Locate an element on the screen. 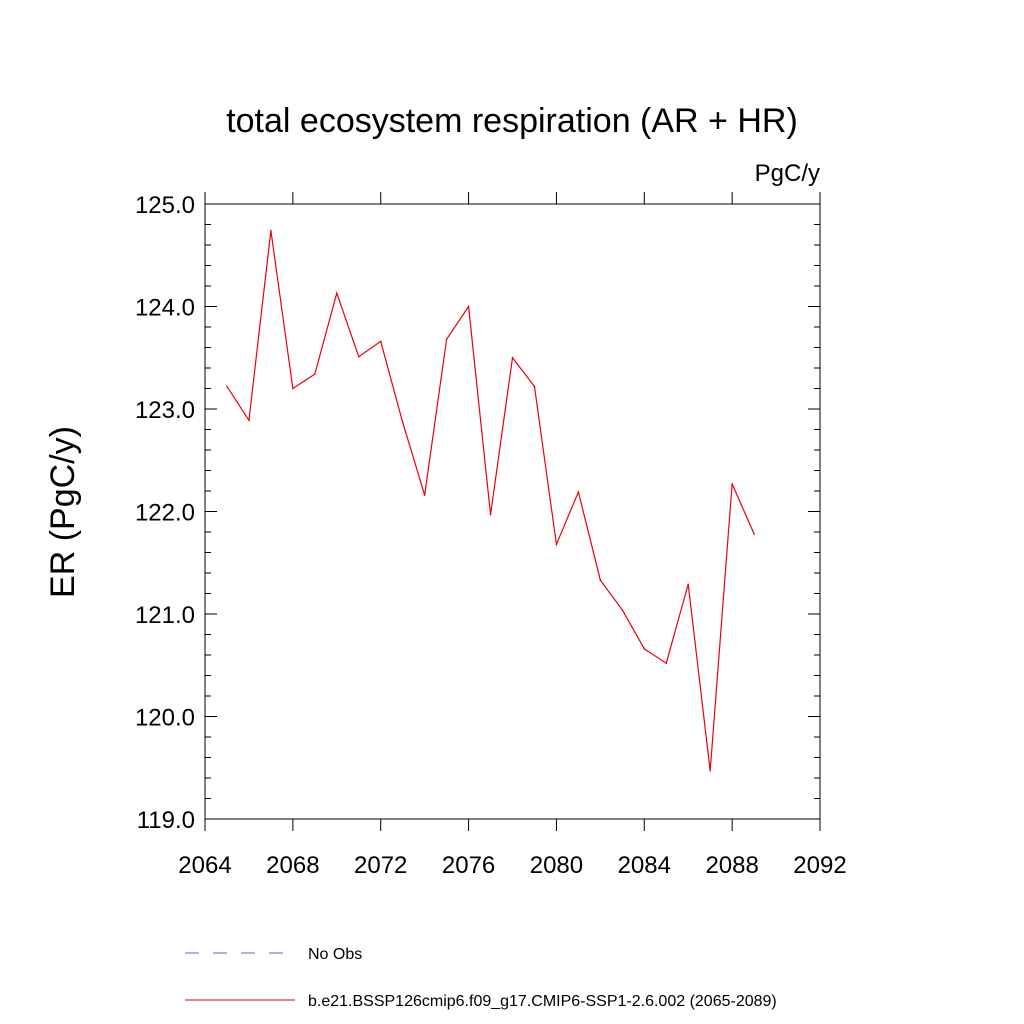 The image size is (1024, 1024). y-tick-label: 124.0 is located at coordinates (165, 308).